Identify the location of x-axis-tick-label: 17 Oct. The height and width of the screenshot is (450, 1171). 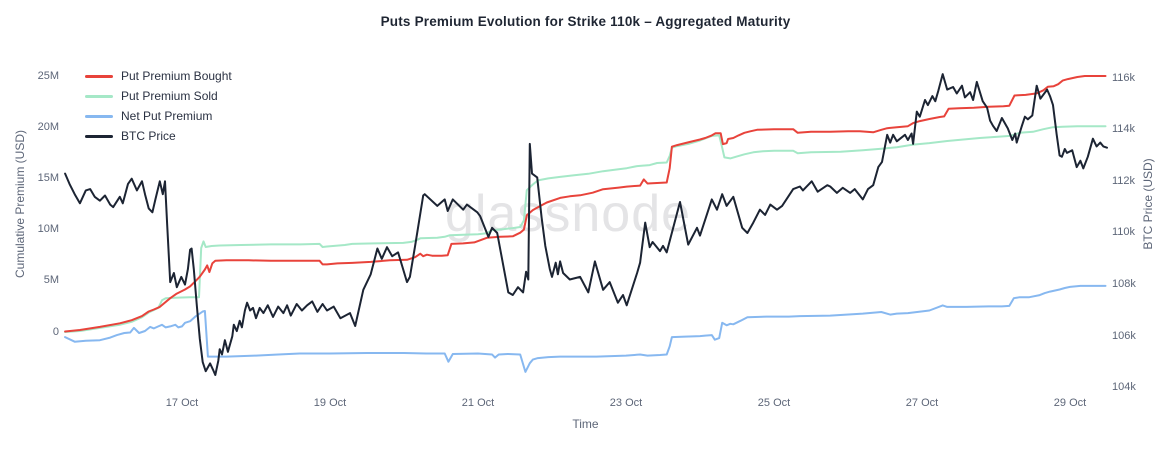
(182, 403).